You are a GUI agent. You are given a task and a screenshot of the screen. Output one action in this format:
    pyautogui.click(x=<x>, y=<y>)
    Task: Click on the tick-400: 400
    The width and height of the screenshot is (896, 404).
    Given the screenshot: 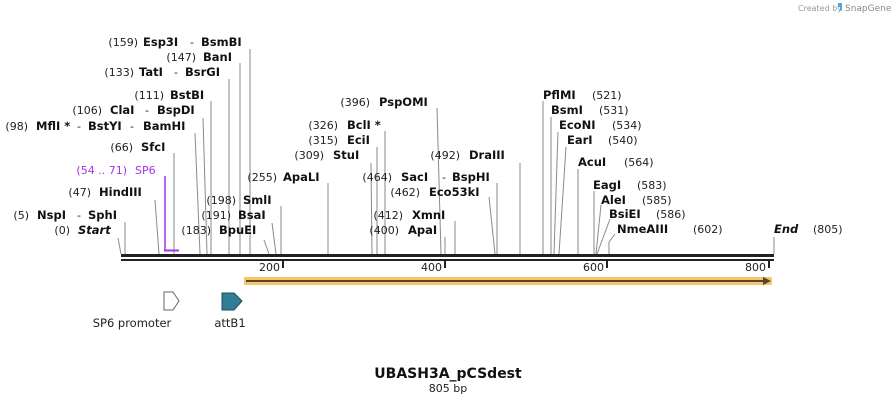 What is the action you would take?
    pyautogui.click(x=431, y=267)
    